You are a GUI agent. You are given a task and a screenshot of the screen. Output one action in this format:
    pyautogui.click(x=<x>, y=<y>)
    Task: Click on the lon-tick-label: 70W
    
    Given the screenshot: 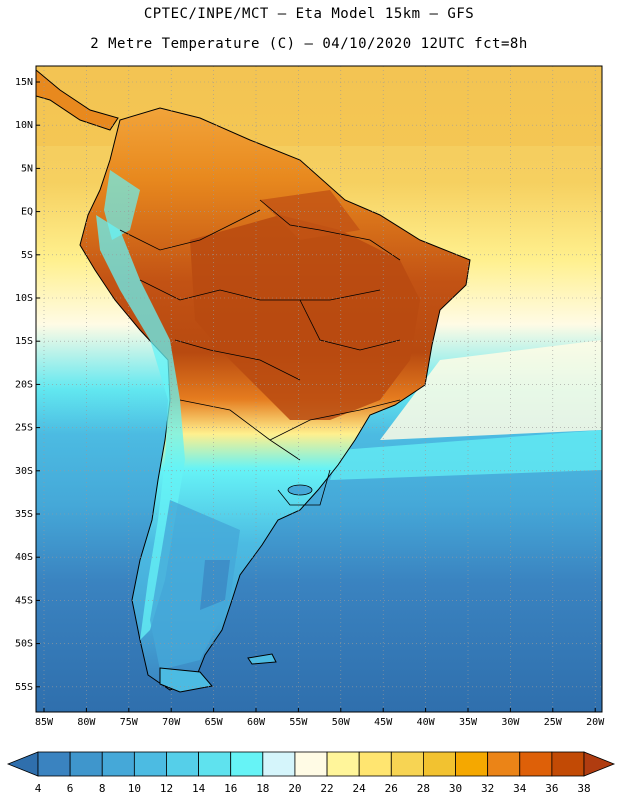 What is the action you would take?
    pyautogui.click(x=171, y=722)
    